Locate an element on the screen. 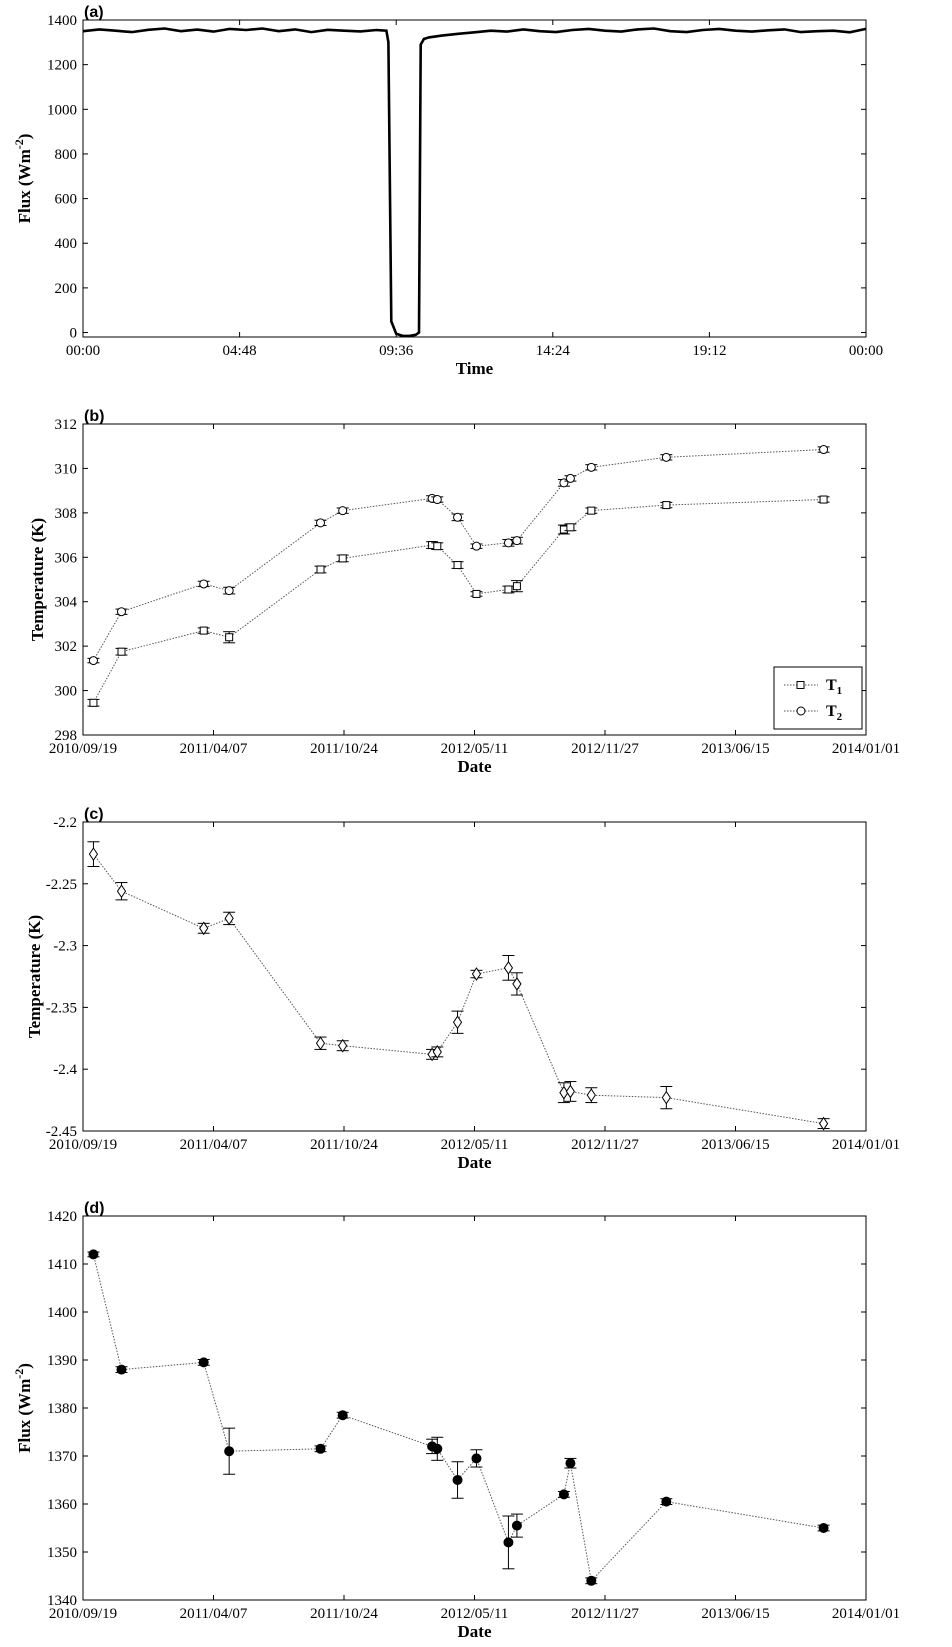  y-axis-label: Temperature (K) is located at coordinates (34, 976).